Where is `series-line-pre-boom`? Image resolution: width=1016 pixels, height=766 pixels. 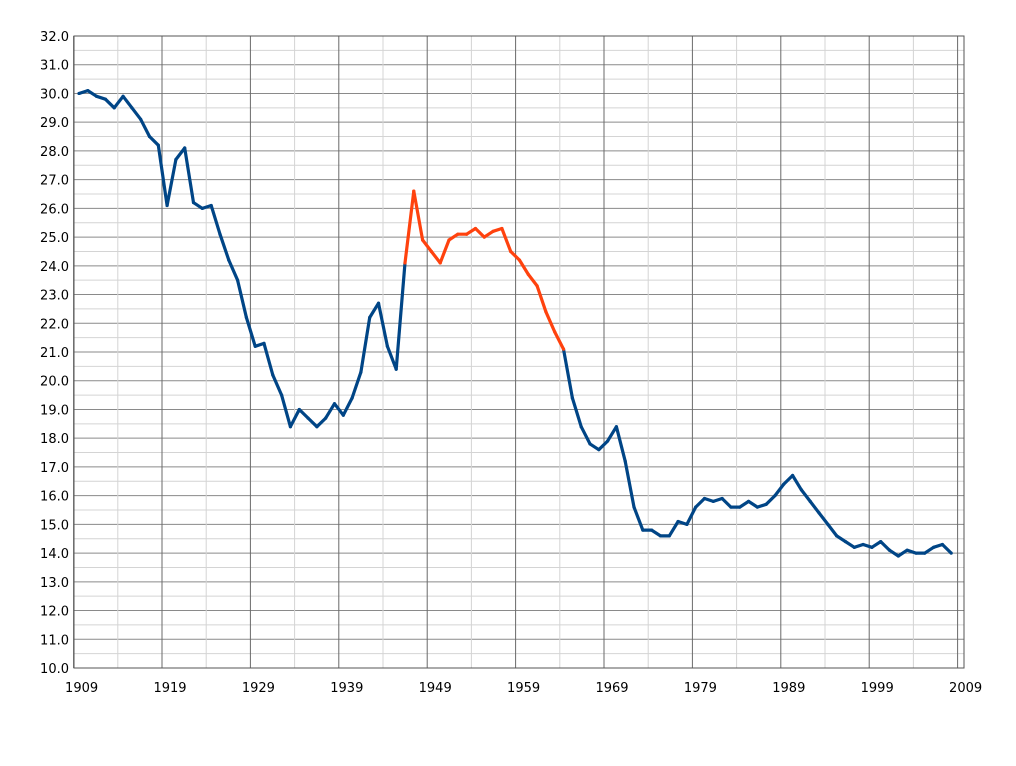 series-line-pre-boom is located at coordinates (242, 258).